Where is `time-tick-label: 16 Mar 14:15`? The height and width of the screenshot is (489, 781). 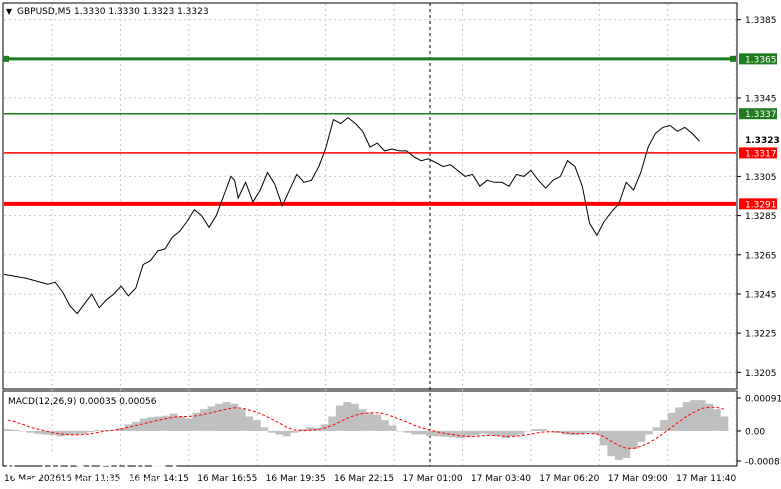
time-tick-label: 16 Mar 14:15 is located at coordinates (159, 479).